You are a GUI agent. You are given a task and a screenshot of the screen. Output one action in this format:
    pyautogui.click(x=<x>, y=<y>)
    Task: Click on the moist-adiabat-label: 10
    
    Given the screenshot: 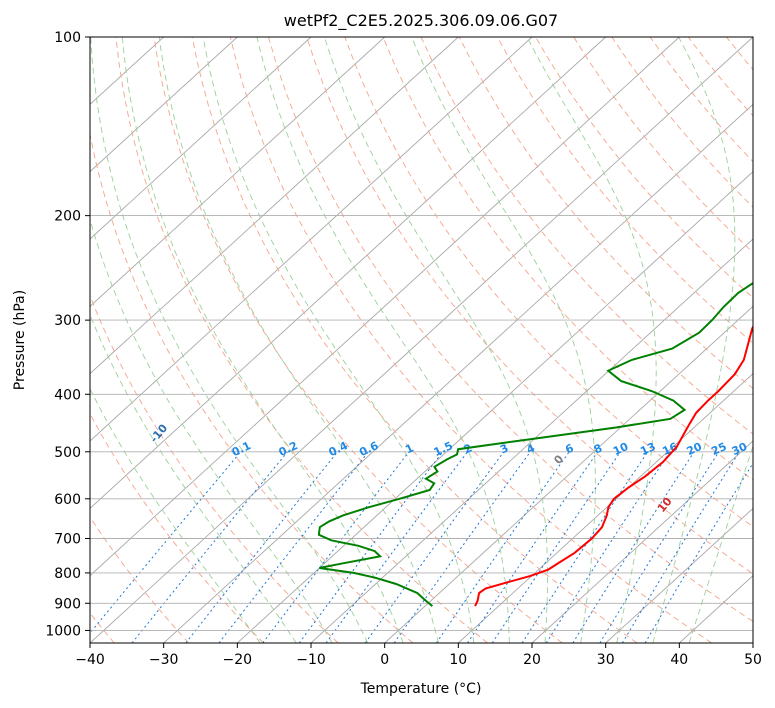 What is the action you would take?
    pyautogui.click(x=665, y=505)
    